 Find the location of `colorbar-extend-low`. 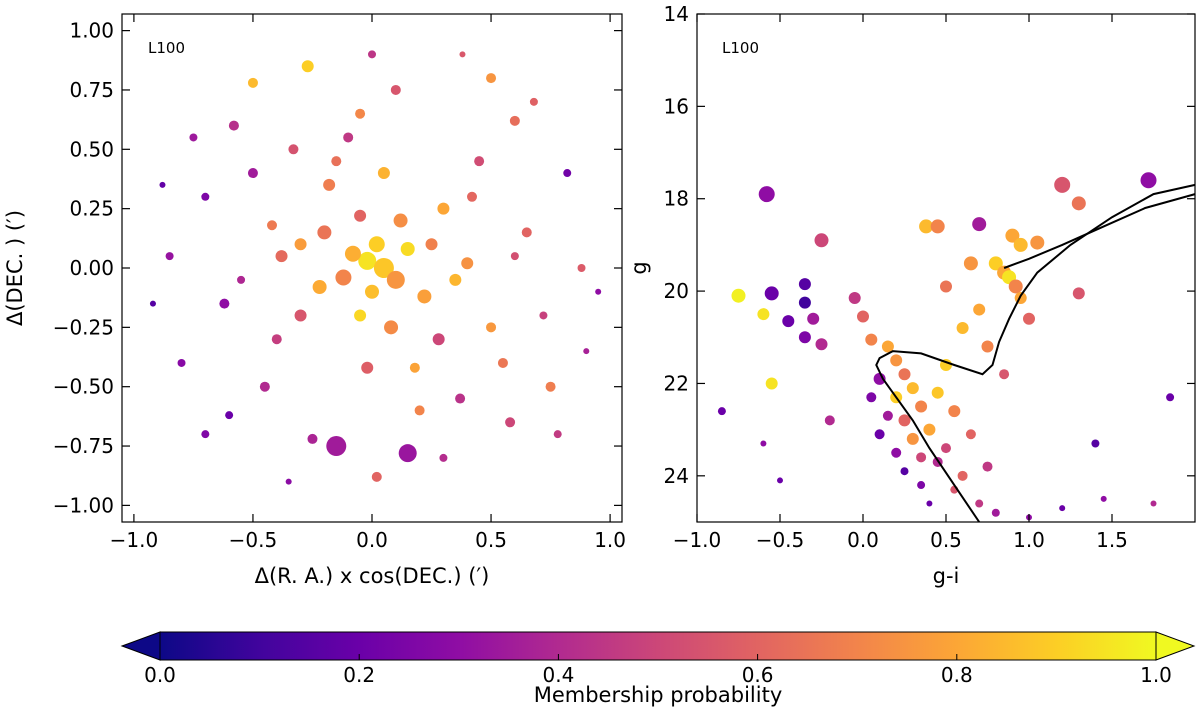

colorbar-extend-low is located at coordinates (140, 646).